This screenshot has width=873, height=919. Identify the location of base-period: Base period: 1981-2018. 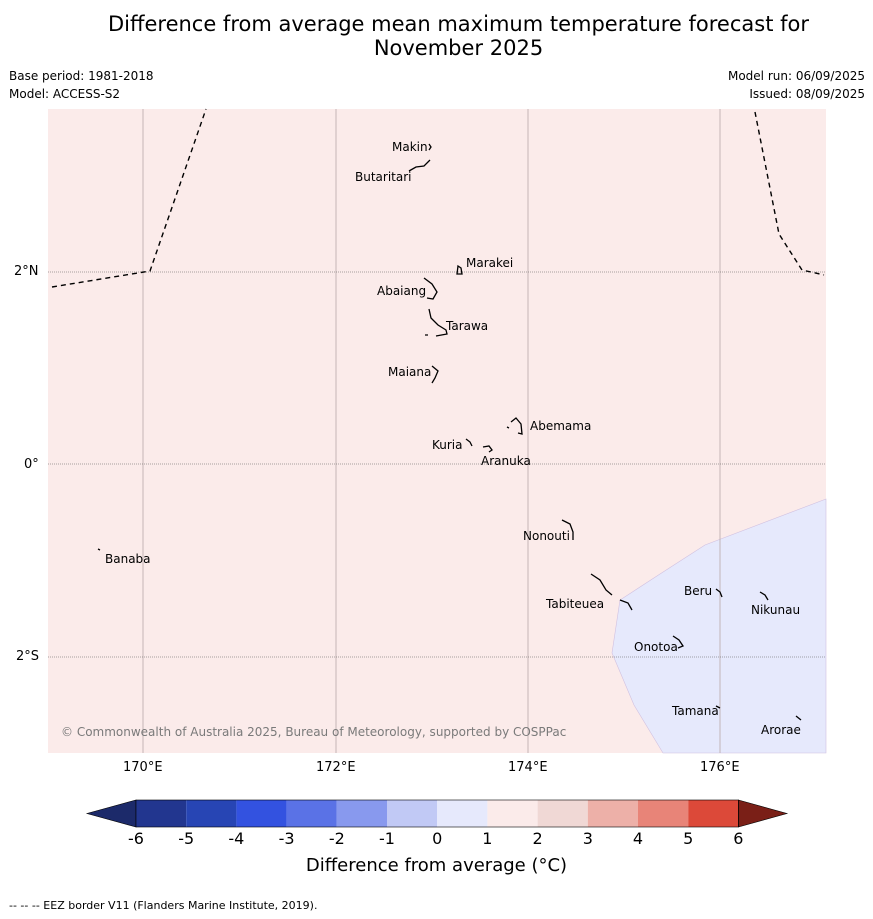
(81, 76).